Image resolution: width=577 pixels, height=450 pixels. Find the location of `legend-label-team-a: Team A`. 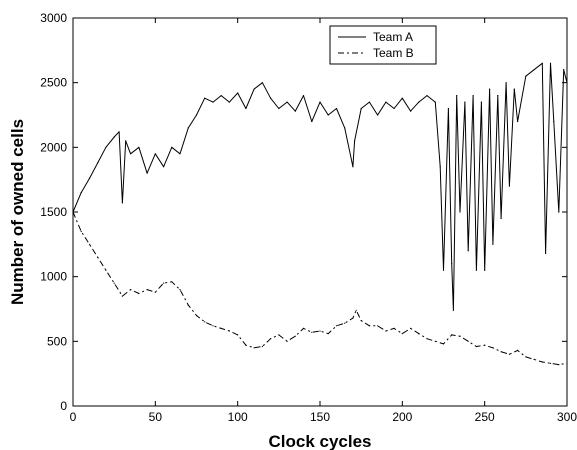

legend-label-team-a: Team A is located at coordinates (393, 37).